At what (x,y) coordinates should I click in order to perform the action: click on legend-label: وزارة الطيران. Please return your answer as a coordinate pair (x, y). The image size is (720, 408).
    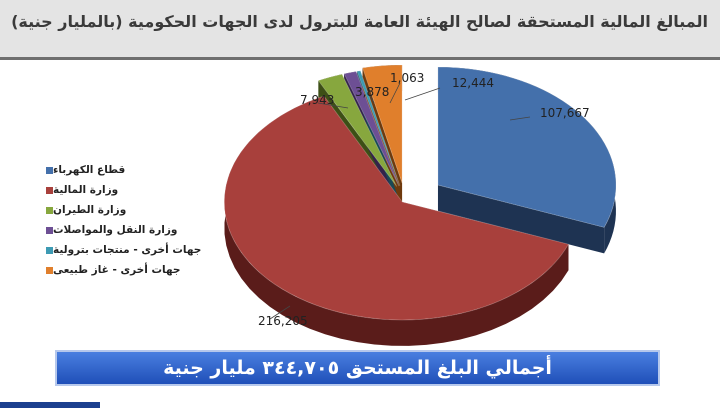
    Looking at the image, I should click on (90, 210).